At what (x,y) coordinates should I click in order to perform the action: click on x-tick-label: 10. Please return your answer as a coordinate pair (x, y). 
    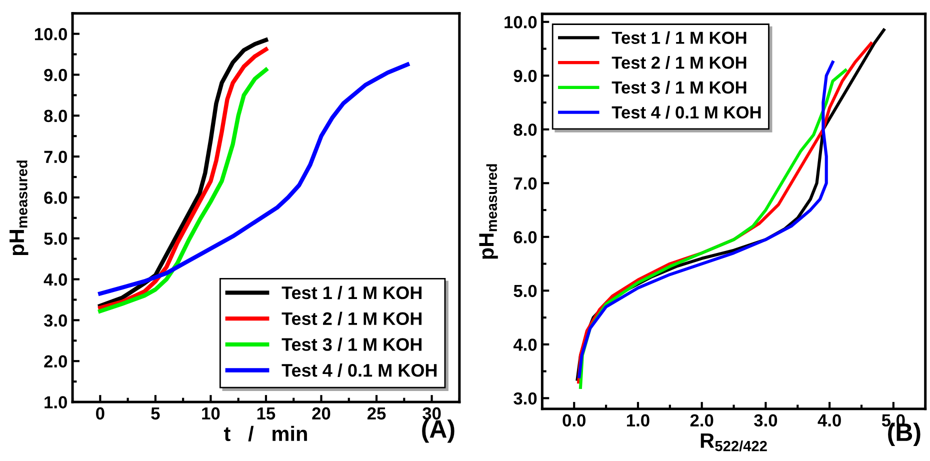
    Looking at the image, I should click on (211, 413).